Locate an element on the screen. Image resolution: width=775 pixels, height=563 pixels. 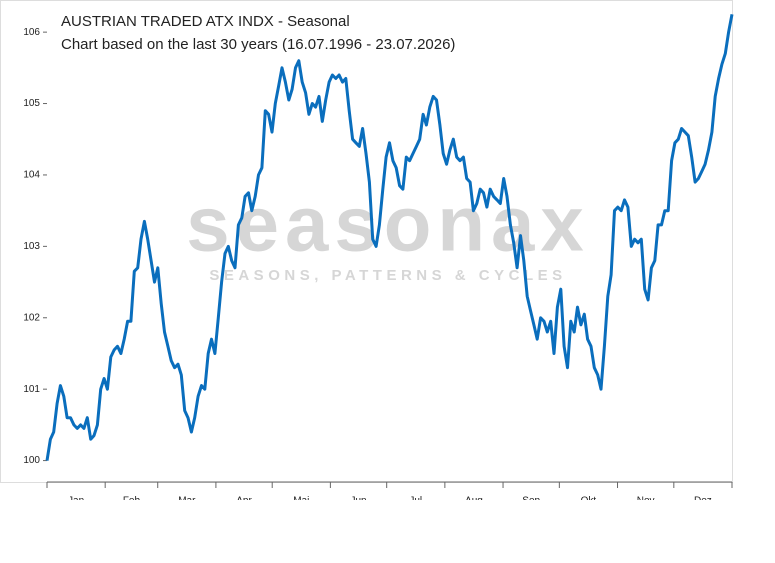
watermark-tagline: SEASONS, PATTERNS & CYCLES is located at coordinates (387, 275).